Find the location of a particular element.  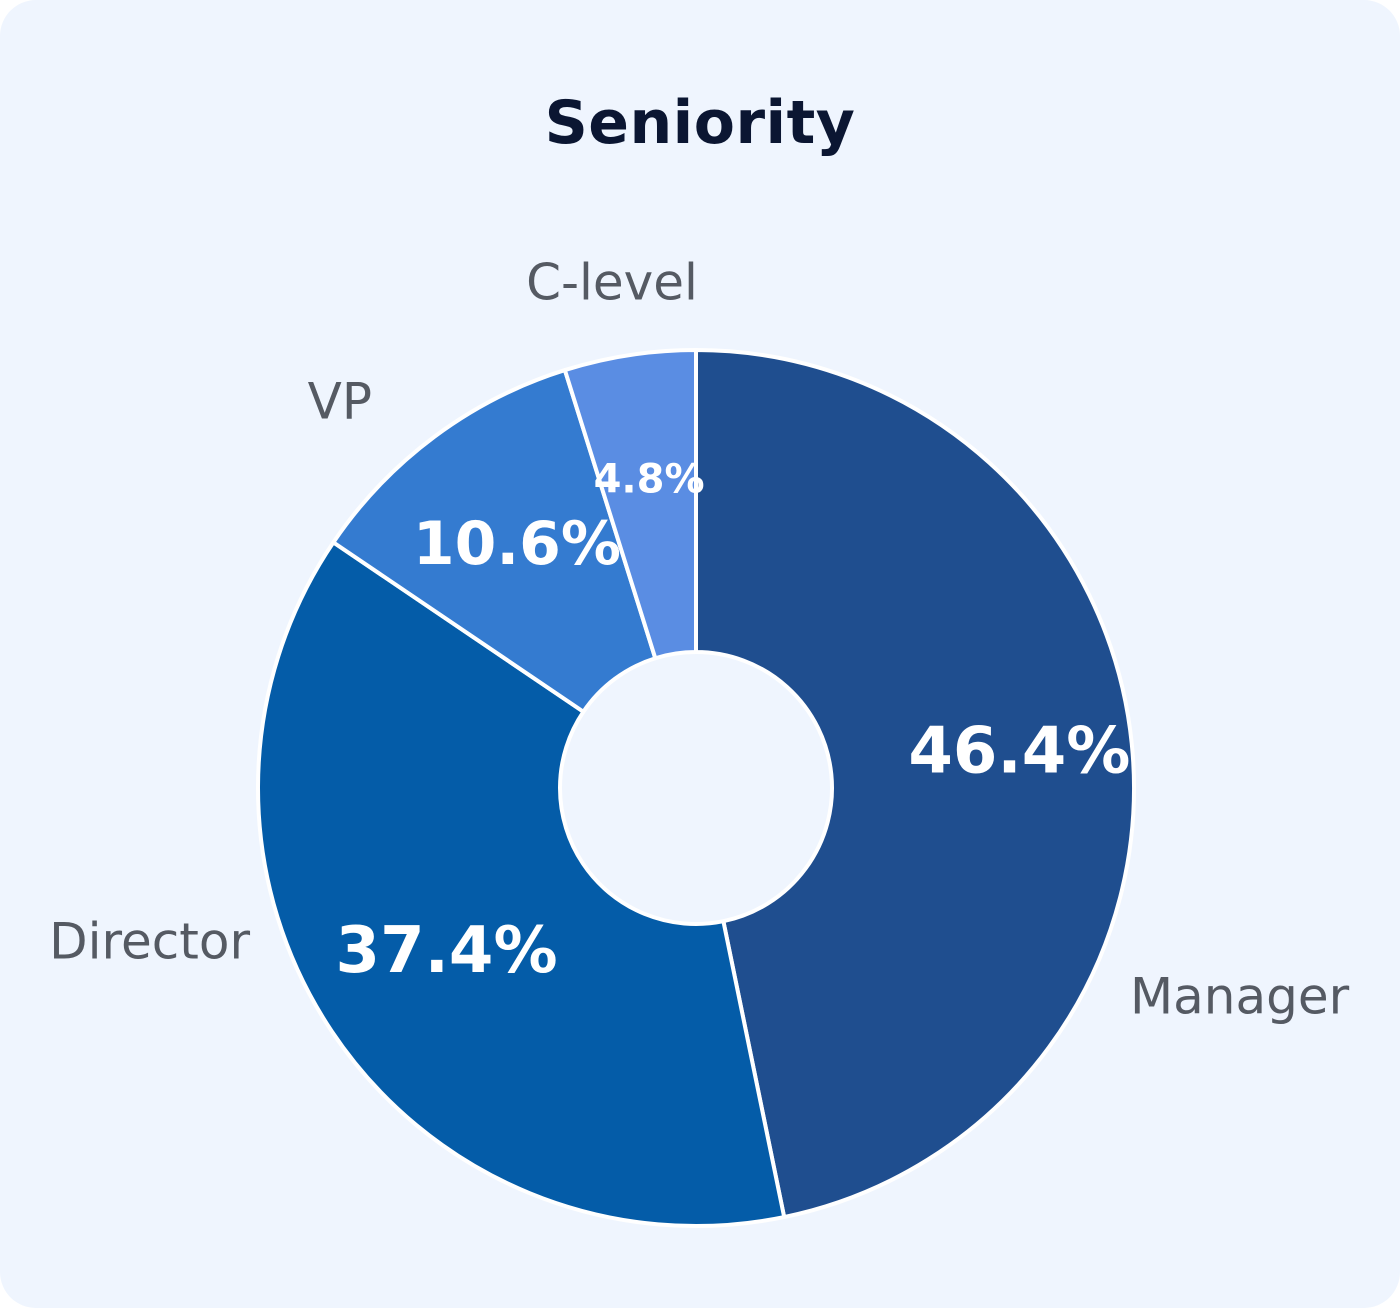

slice-value-label-vp: 10.6% is located at coordinates (517, 544).